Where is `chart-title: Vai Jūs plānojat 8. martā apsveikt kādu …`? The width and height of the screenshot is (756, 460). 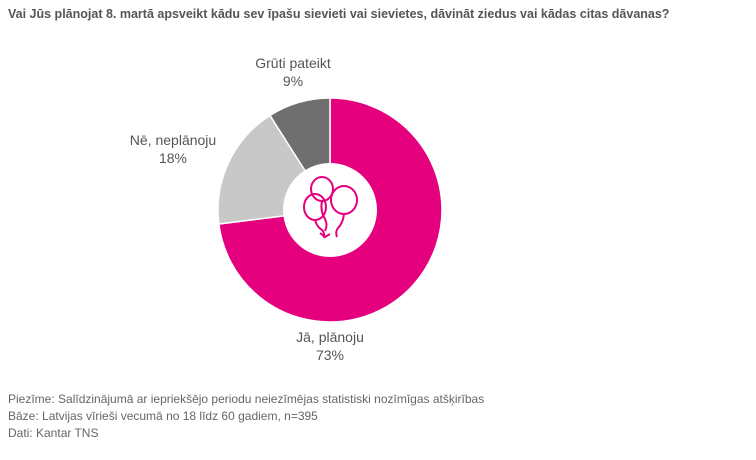
chart-title: Vai Jūs plānojat 8. martā apsveikt kādu … is located at coordinates (339, 14).